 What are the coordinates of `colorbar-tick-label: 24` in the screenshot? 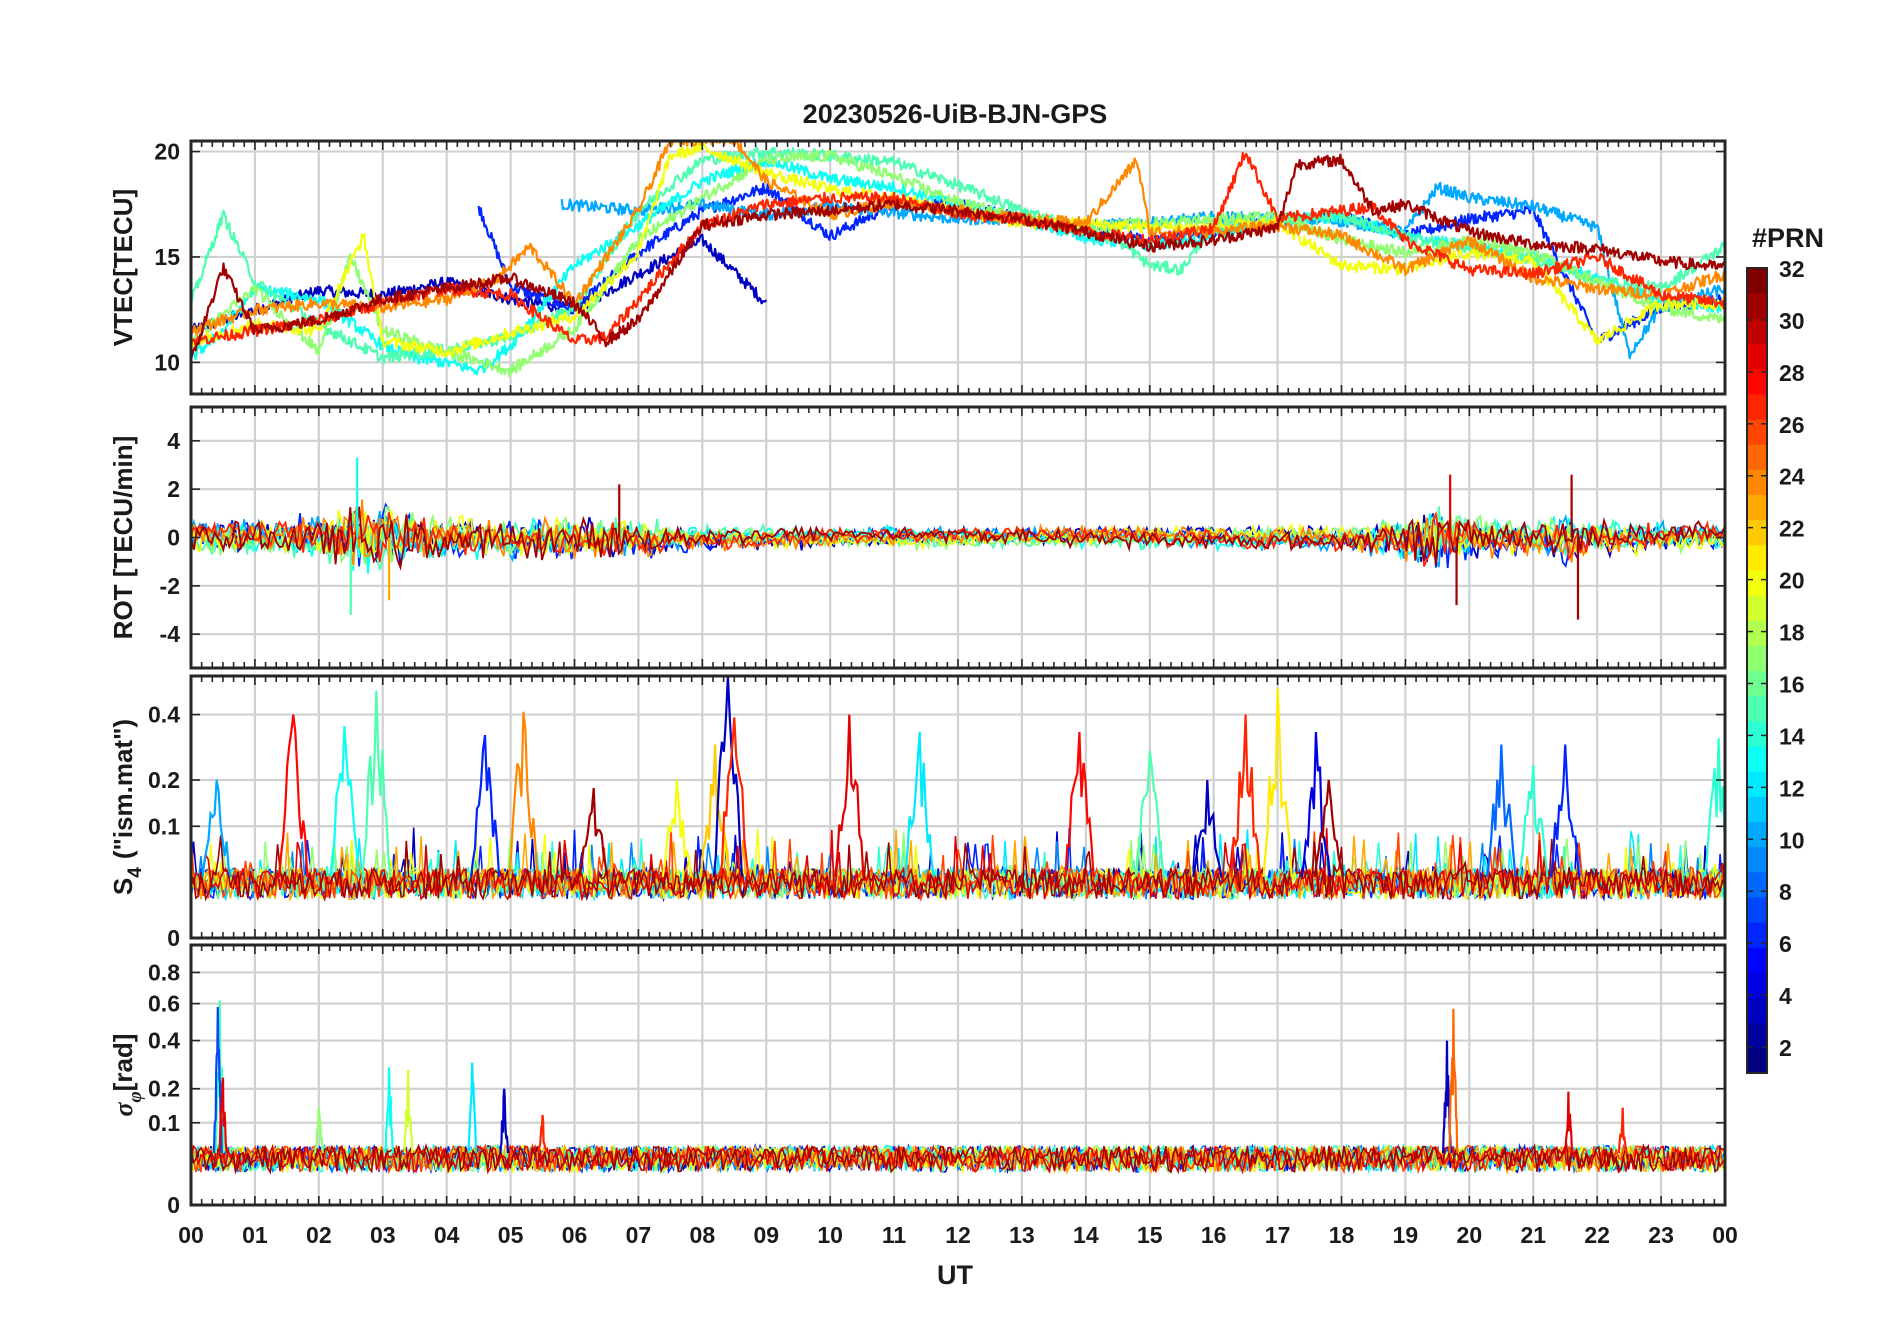 It's located at (1792, 477).